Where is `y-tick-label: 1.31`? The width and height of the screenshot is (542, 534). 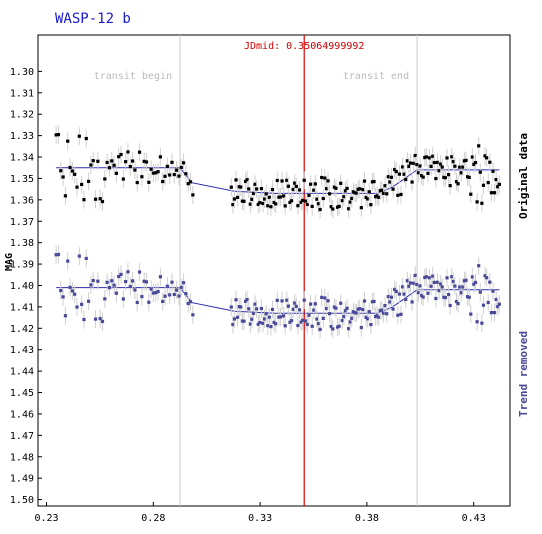
y-tick-label: 1.31 is located at coordinates (22, 93).